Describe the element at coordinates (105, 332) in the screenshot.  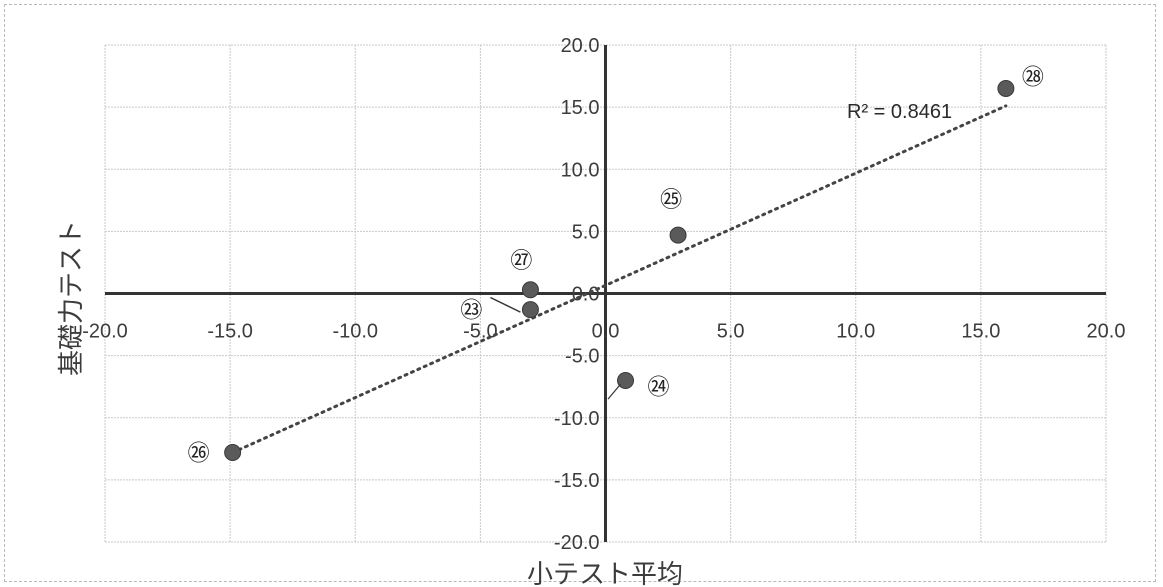
I see `x-tick-label: -20.0` at that location.